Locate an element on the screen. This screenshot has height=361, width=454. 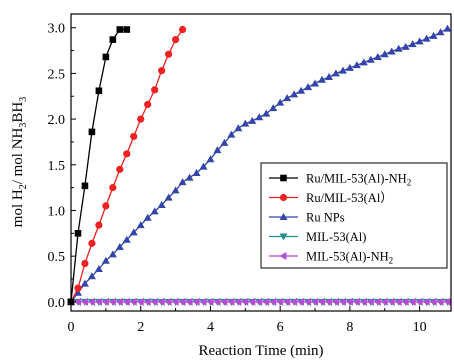
legend-label: MIL-53(Al)-NH2 is located at coordinates (349, 258).